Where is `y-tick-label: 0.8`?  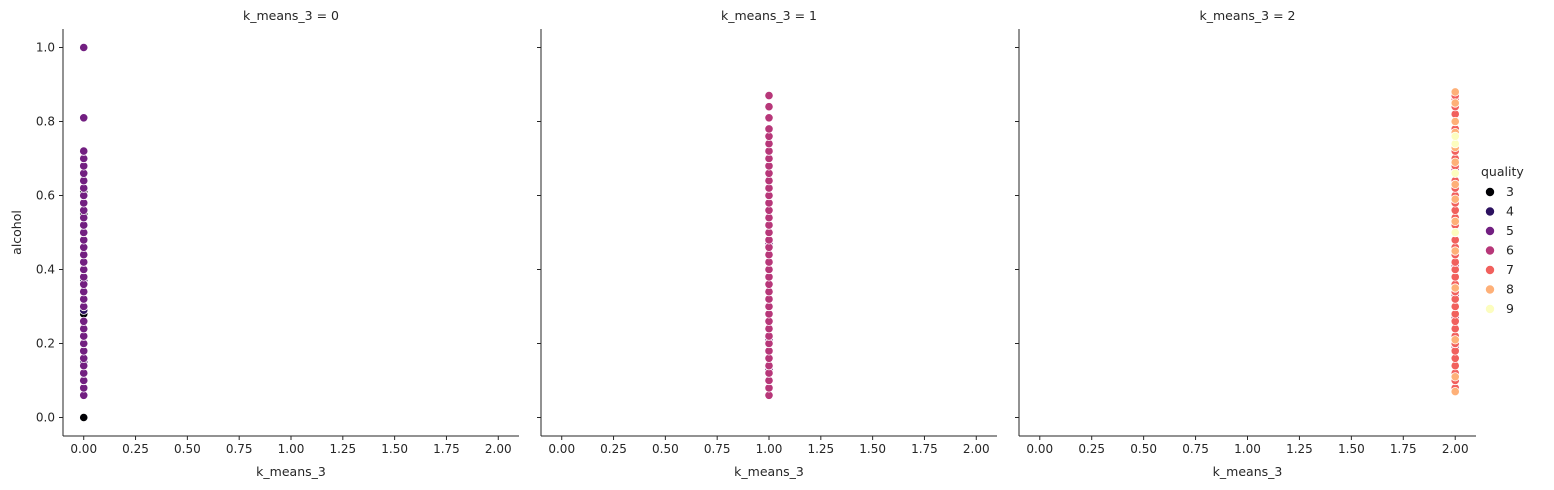
y-tick-label: 0.8 is located at coordinates (45, 122).